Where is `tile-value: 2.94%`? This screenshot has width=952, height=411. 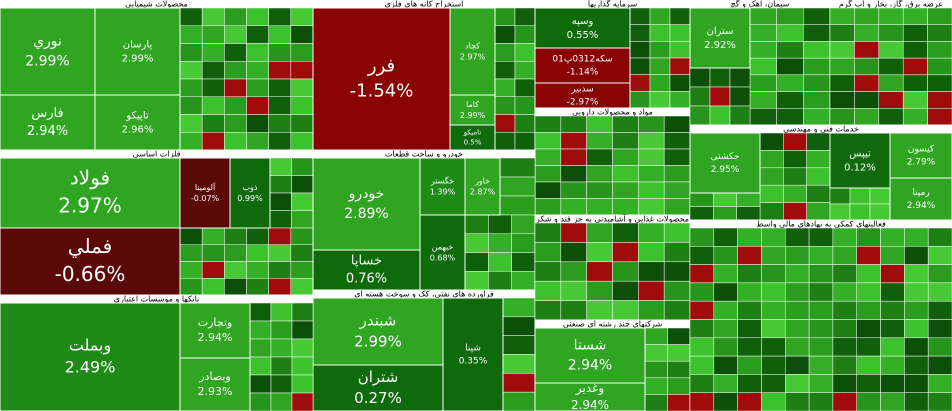
tile-value: 2.94% is located at coordinates (590, 404).